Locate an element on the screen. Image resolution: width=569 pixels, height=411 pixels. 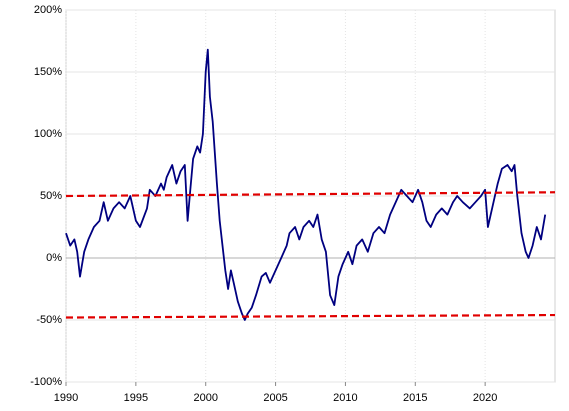
y-tick-label: 200% is located at coordinates (48, 10).